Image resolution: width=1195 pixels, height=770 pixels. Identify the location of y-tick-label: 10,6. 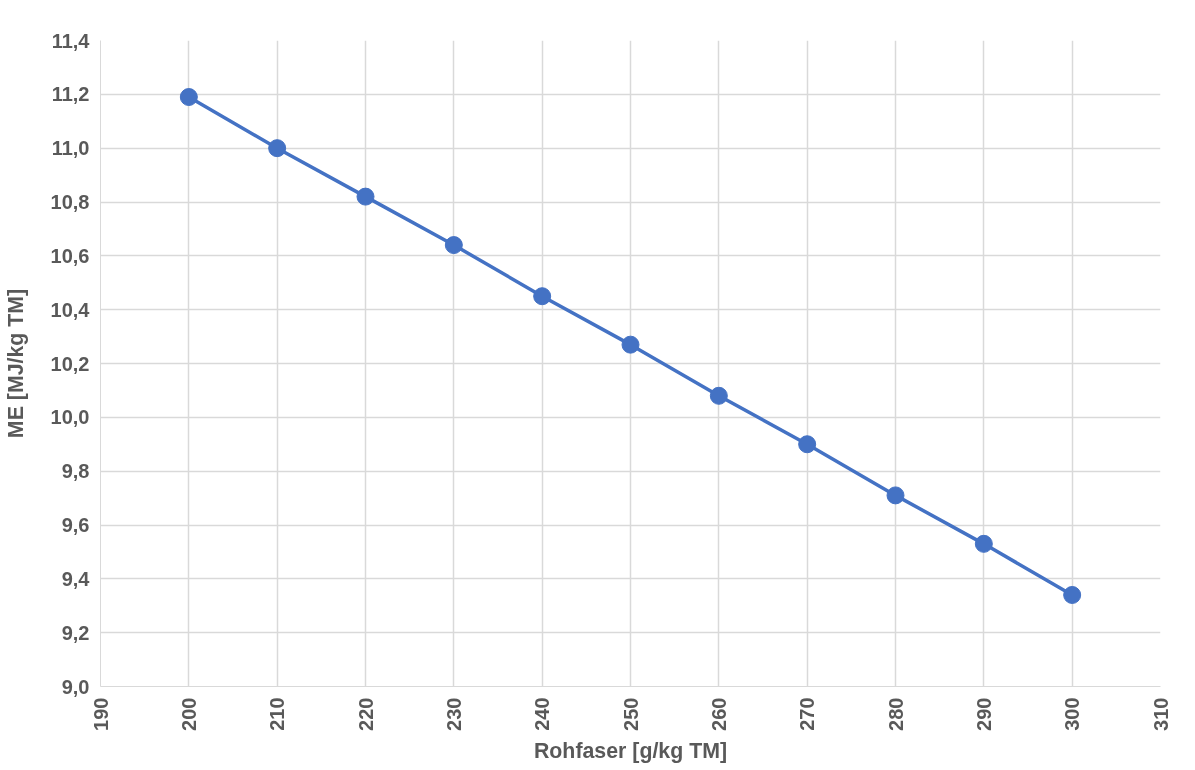
(70, 255).